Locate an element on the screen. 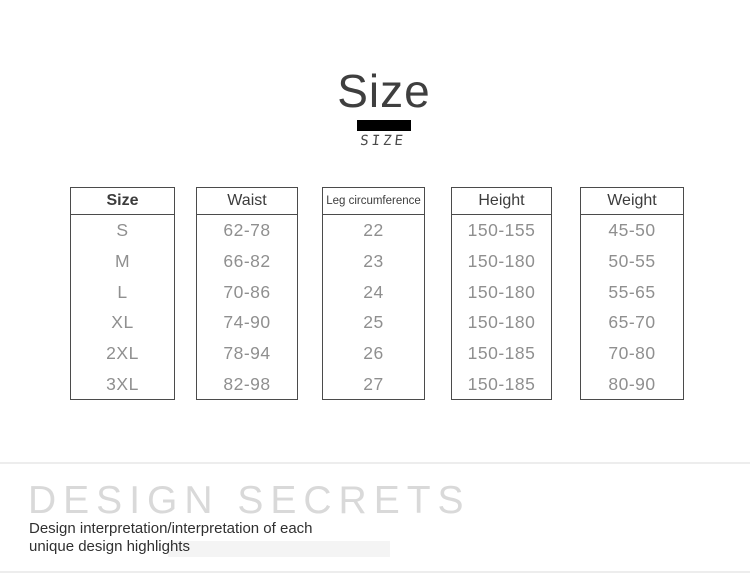 The width and height of the screenshot is (750, 576). footer-caption-line2: unique design highlights is located at coordinates (109, 546).